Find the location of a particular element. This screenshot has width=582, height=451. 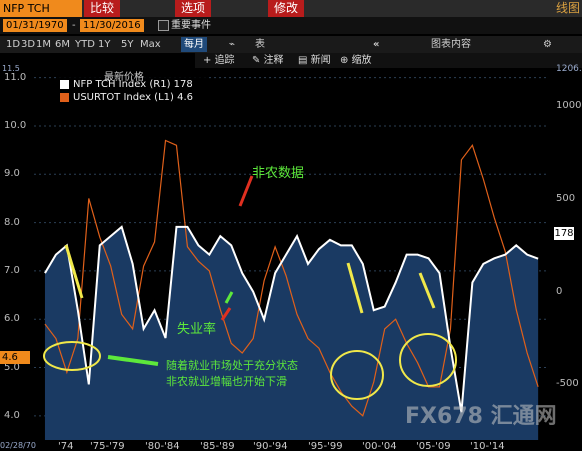

tool-news: ▤ 新闻 is located at coordinates (314, 60).